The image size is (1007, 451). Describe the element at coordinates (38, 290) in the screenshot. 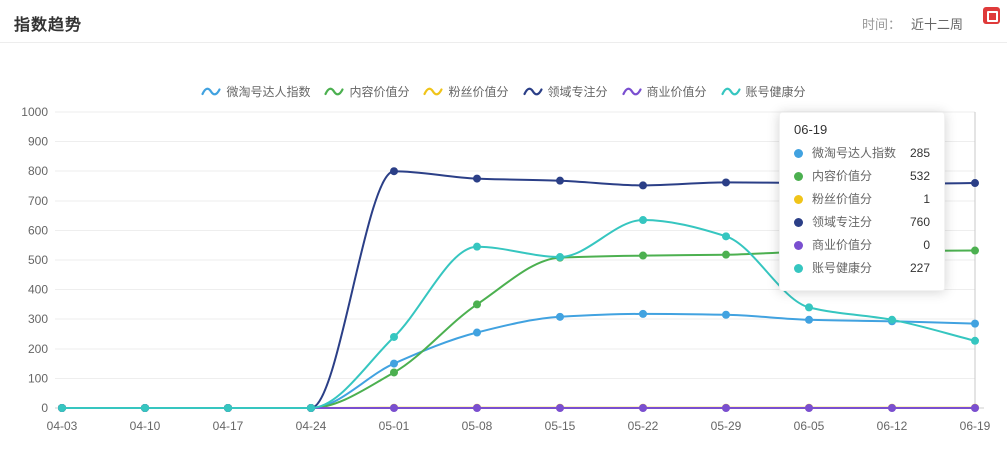

I see `y-axis-label: 400` at that location.